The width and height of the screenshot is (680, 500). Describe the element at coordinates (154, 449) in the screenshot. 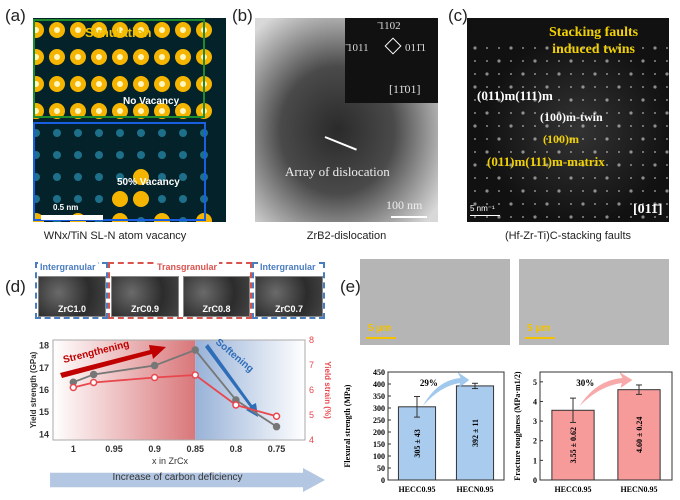

I see `x-tick-label: 0.9` at that location.